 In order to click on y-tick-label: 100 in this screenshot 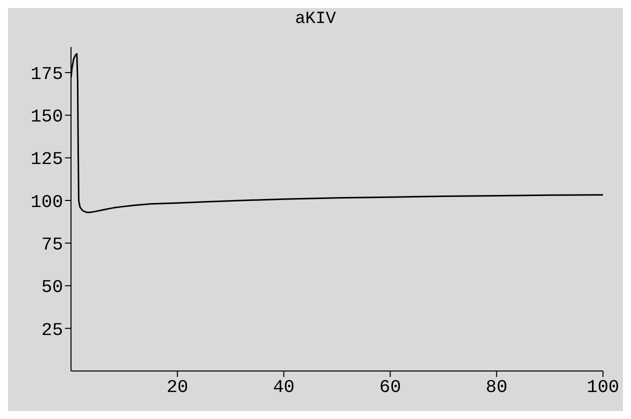, I will do `click(46, 202)`.